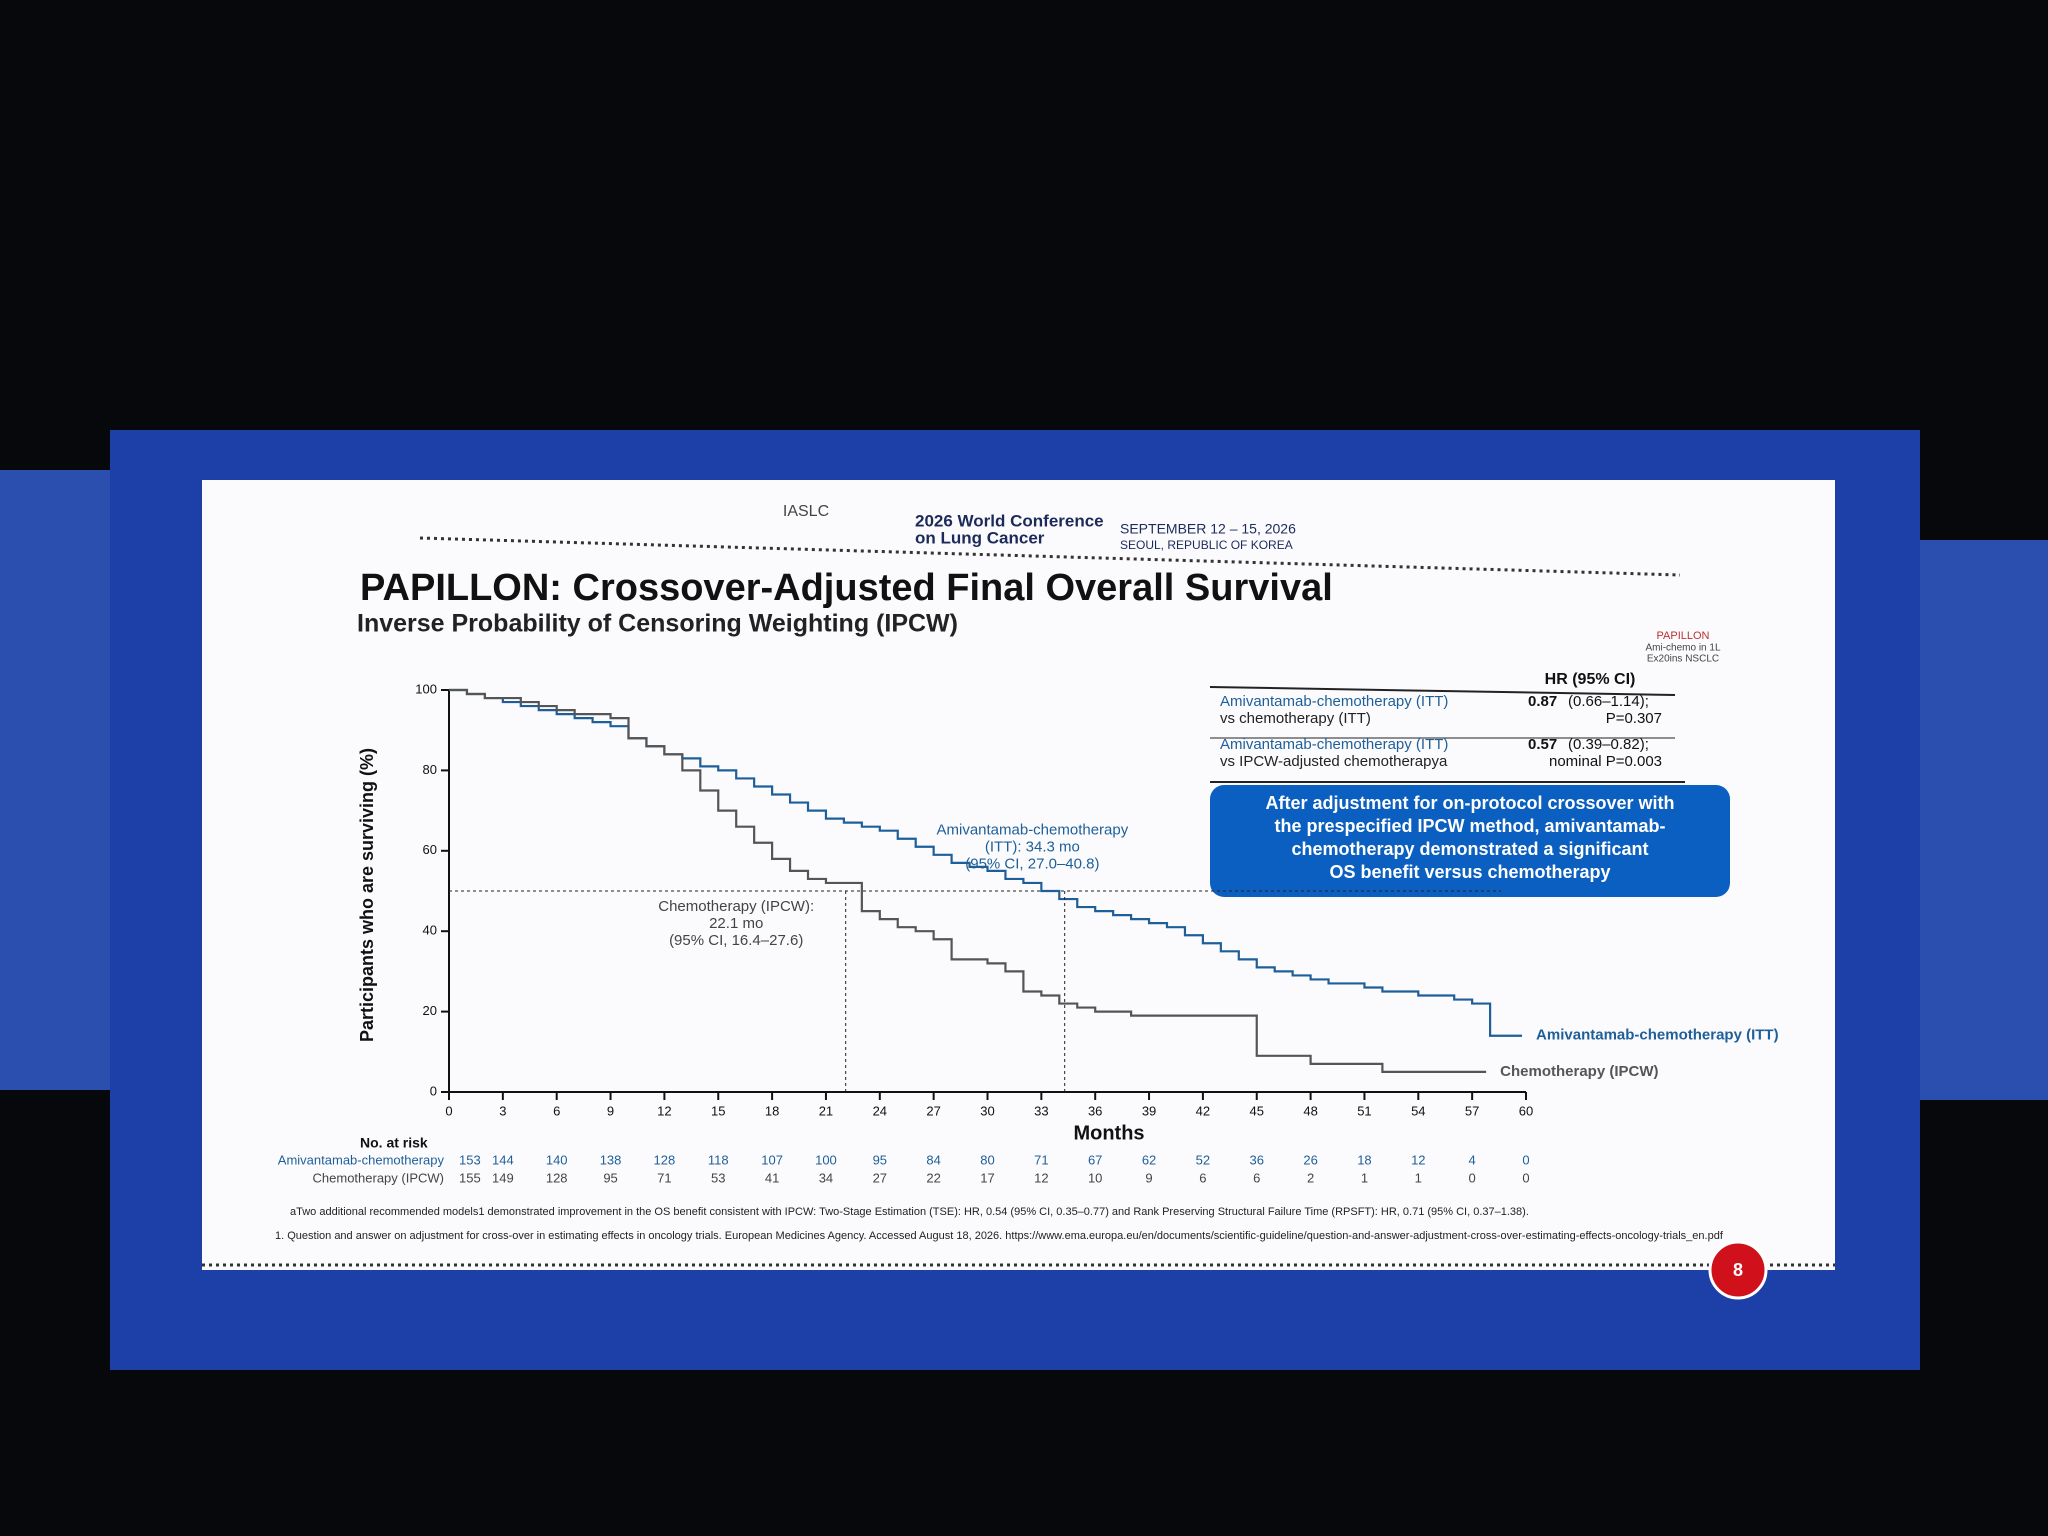 The height and width of the screenshot is (1536, 2048). What do you see at coordinates (987, 1159) in the screenshot?
I see `at-risk-count: 80` at bounding box center [987, 1159].